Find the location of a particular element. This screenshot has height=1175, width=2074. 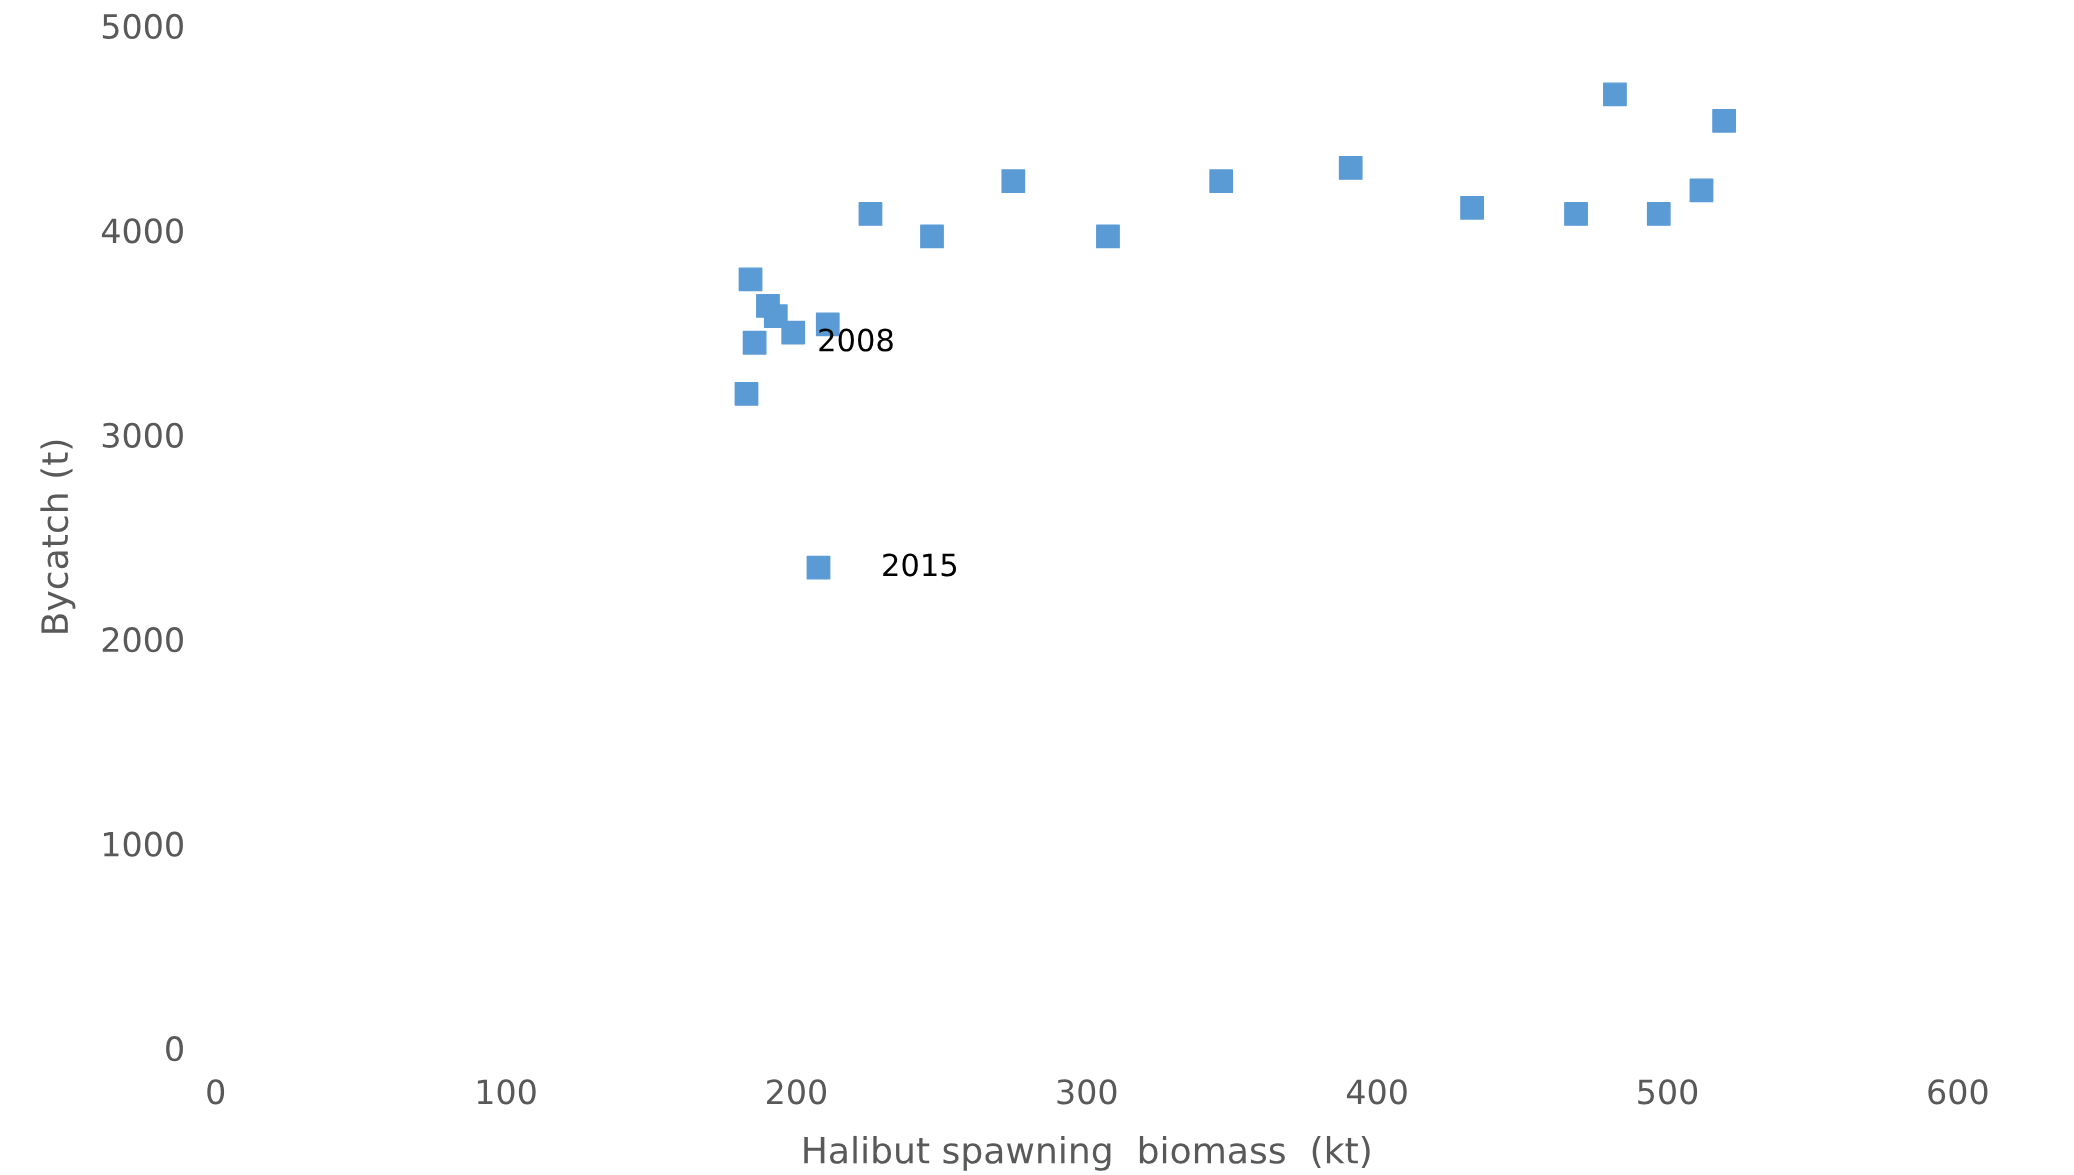

y-tick-label: 2000 is located at coordinates (142, 640).